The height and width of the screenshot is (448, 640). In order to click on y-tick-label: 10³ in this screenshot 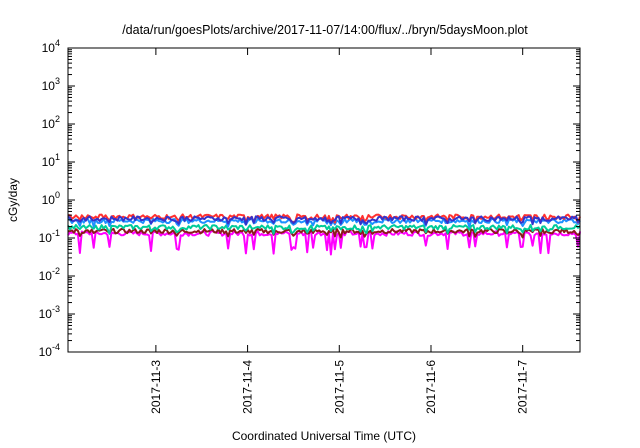, I will do `click(51, 84)`.